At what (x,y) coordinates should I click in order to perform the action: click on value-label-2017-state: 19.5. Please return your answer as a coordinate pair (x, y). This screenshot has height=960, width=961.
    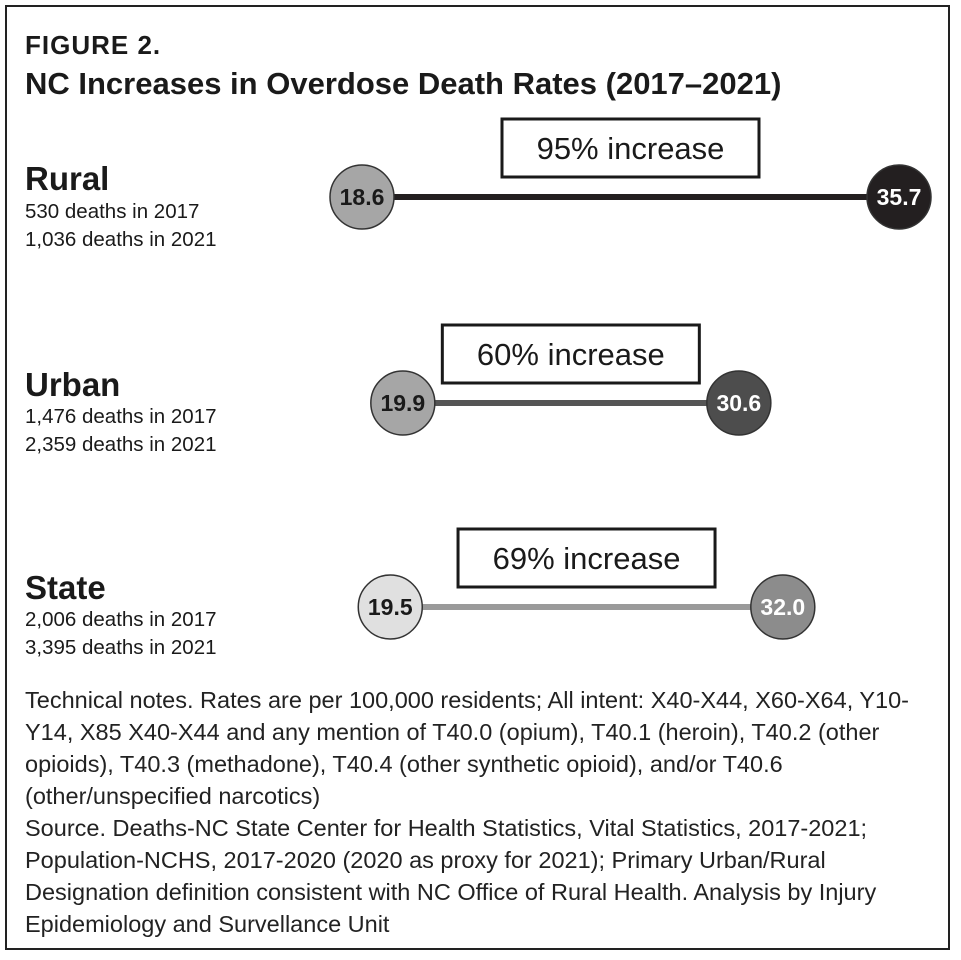
    Looking at the image, I should click on (390, 607).